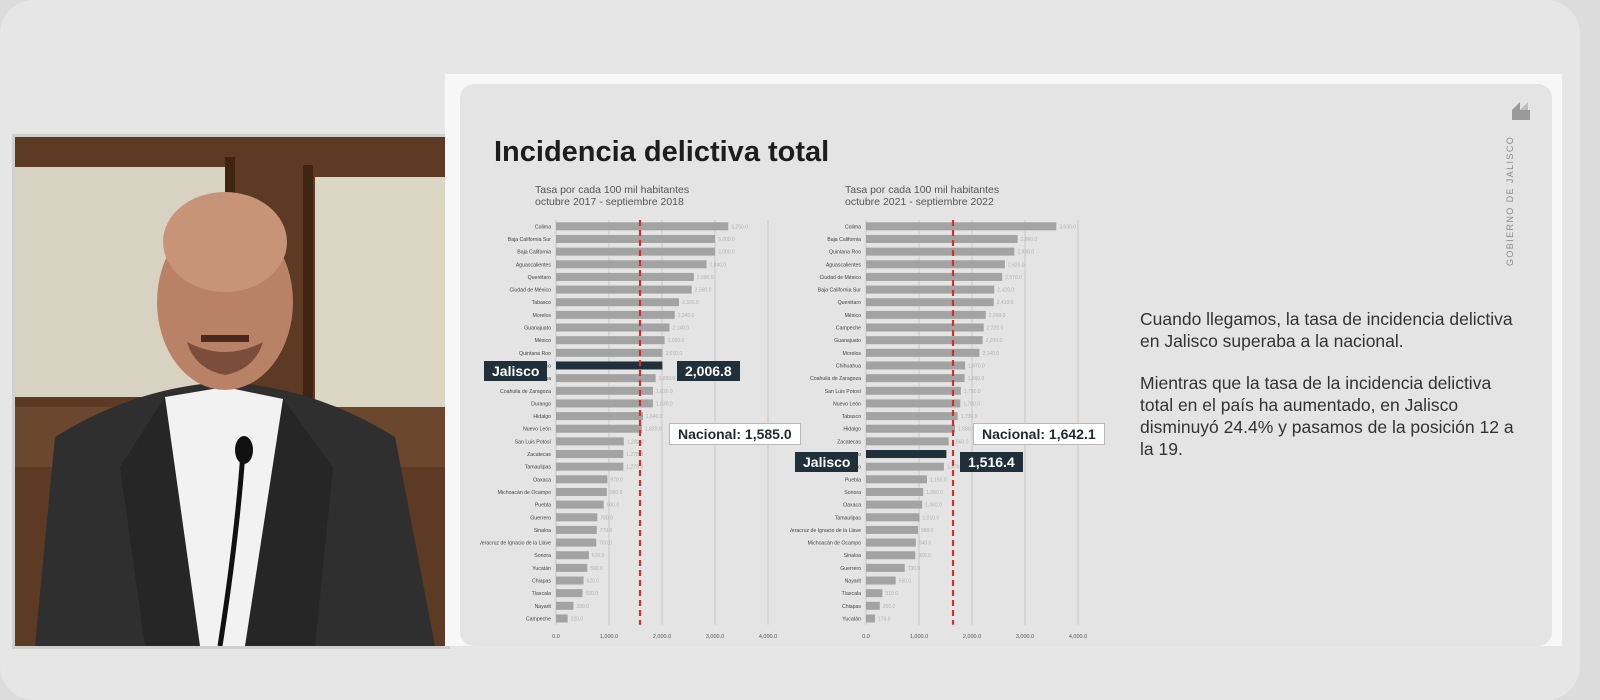 The width and height of the screenshot is (1600, 700). I want to click on chart-1-category-label: Baja California Sur, so click(530, 240).